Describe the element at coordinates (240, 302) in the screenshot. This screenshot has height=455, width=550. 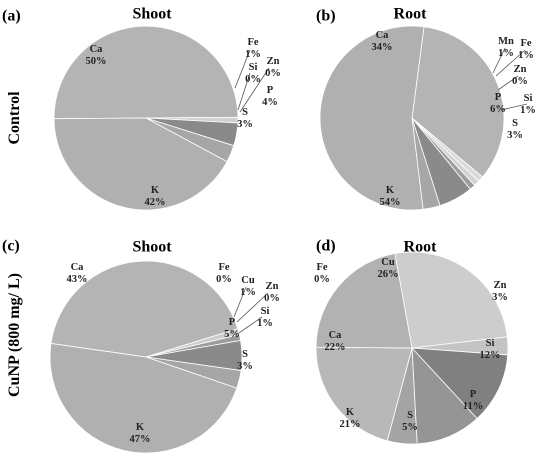
I see `panel-c-leader-cu` at that location.